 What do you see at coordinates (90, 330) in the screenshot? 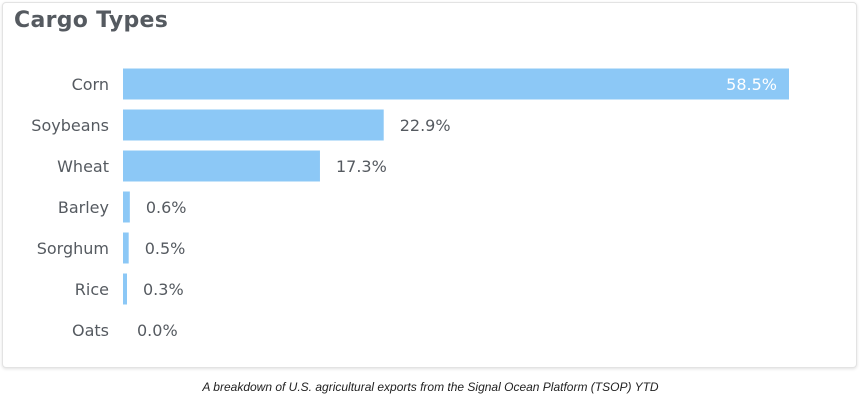
I see `category-label-oats: Oats` at bounding box center [90, 330].